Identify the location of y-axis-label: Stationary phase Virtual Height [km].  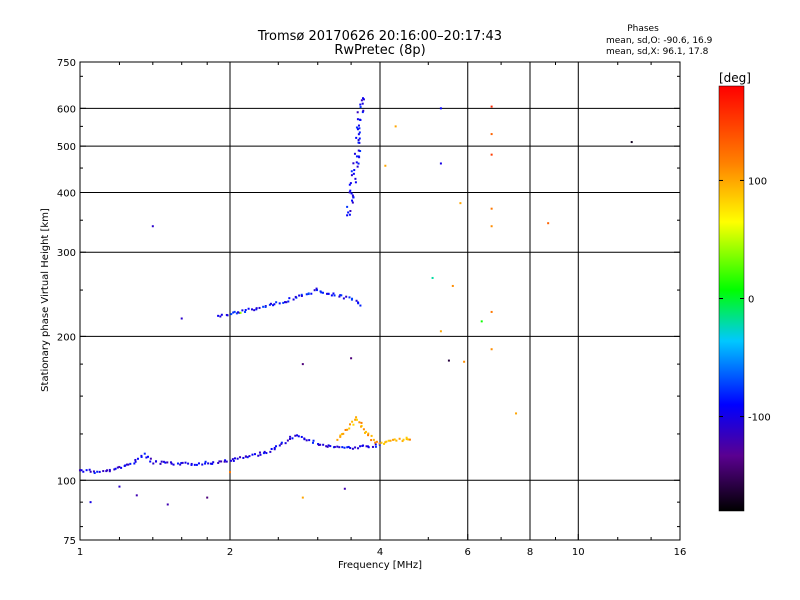
(45, 300).